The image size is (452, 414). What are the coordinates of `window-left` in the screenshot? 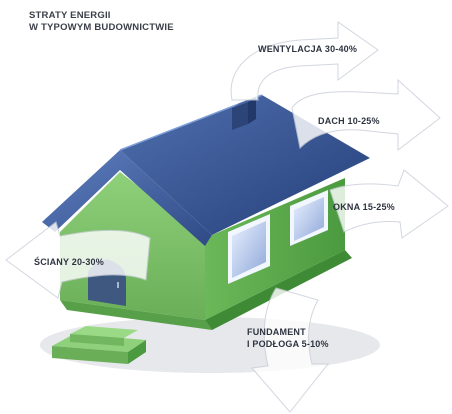 It's located at (249, 249).